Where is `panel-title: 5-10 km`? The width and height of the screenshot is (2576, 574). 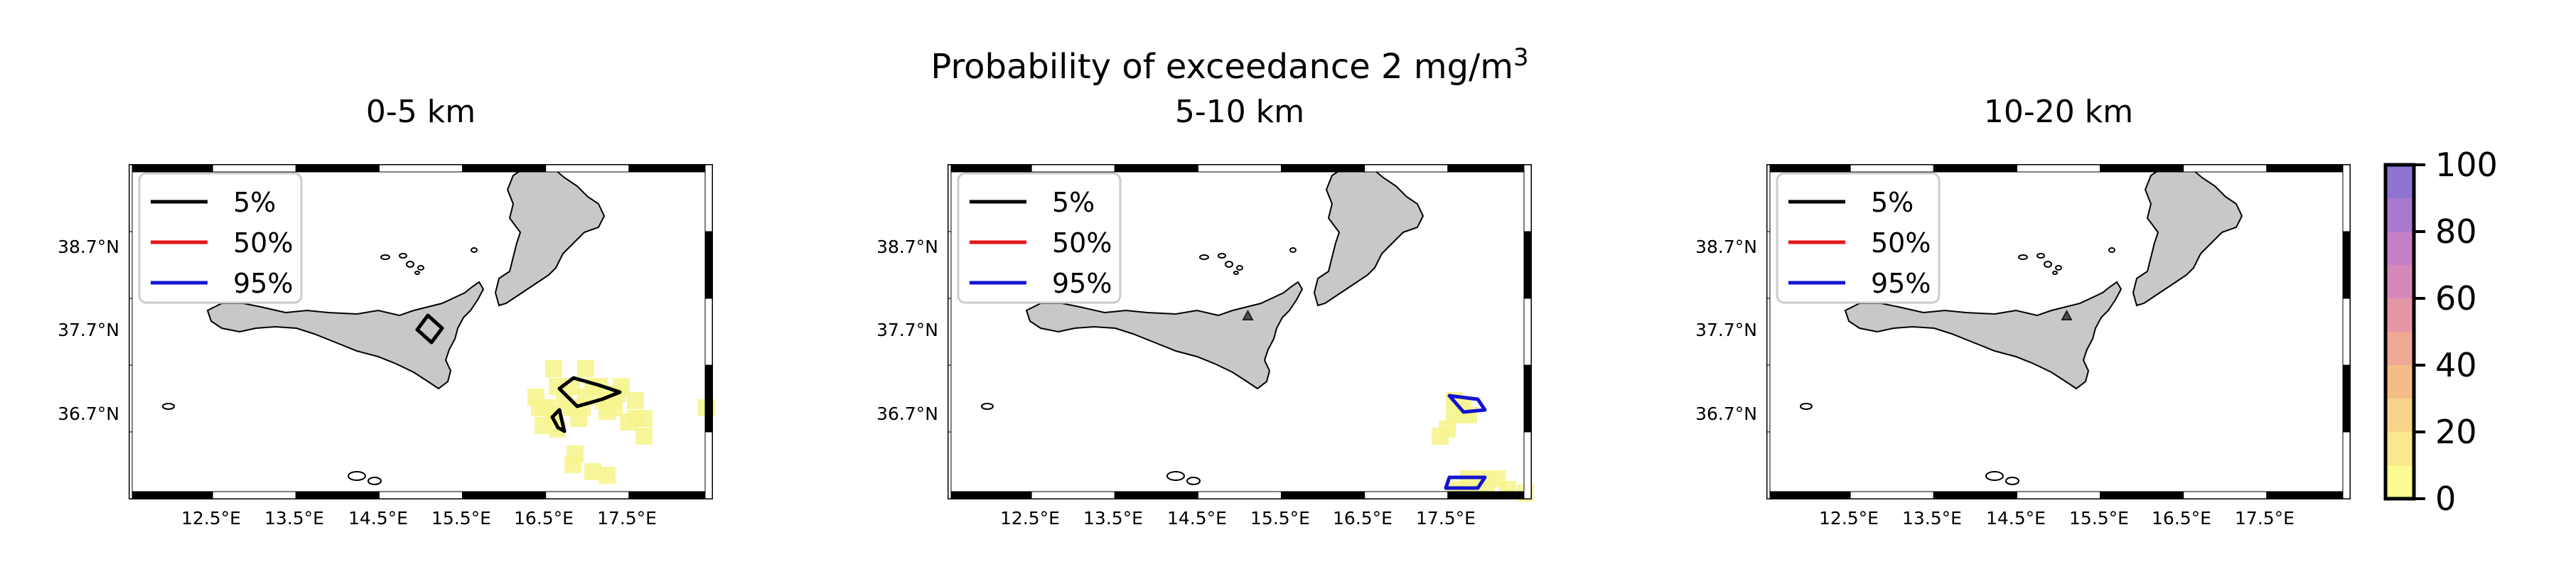 panel-title: 5-10 km is located at coordinates (1239, 112).